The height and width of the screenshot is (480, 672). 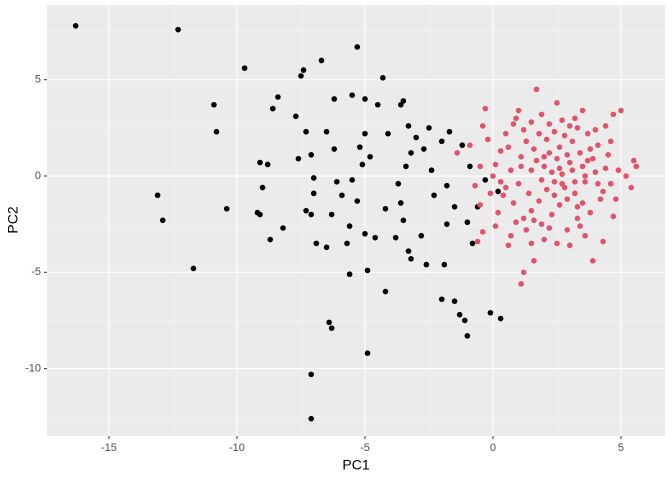 What do you see at coordinates (38, 80) in the screenshot?
I see `y-tick-label: 5` at bounding box center [38, 80].